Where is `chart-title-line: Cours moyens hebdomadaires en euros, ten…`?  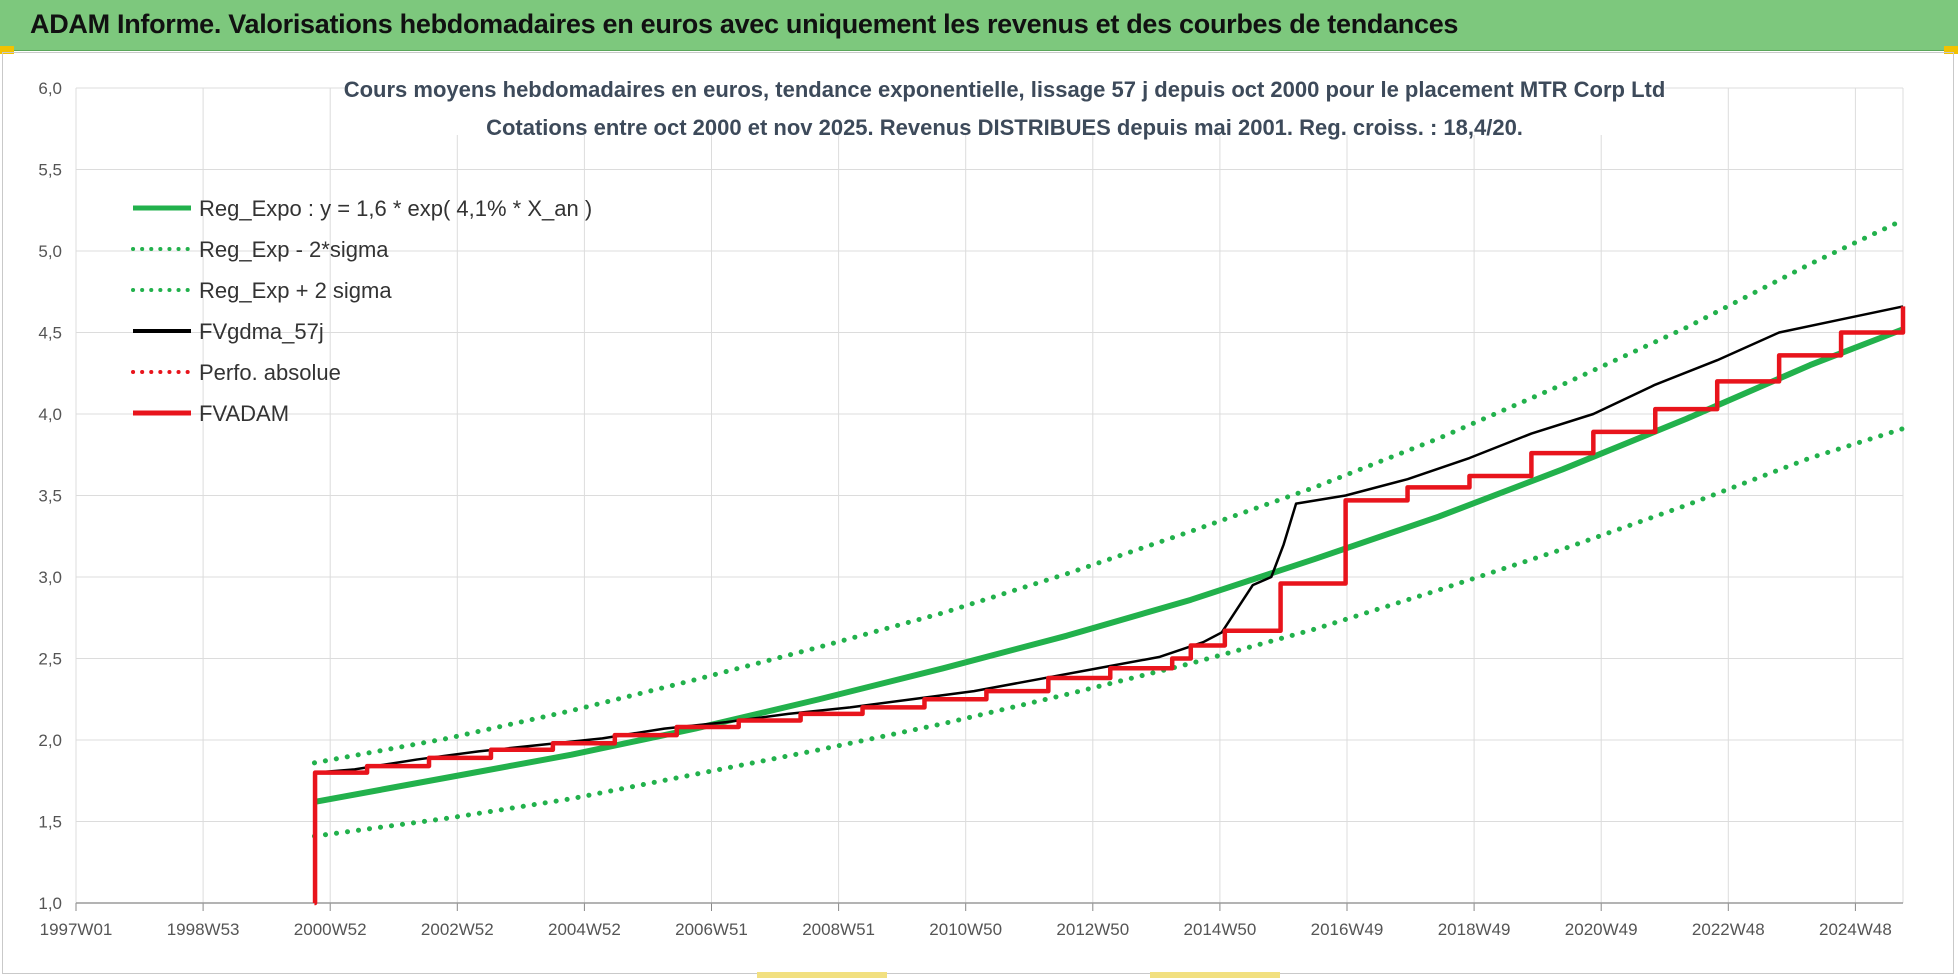
chart-title-line: Cours moyens hebdomadaires en euros, ten… is located at coordinates (1005, 89).